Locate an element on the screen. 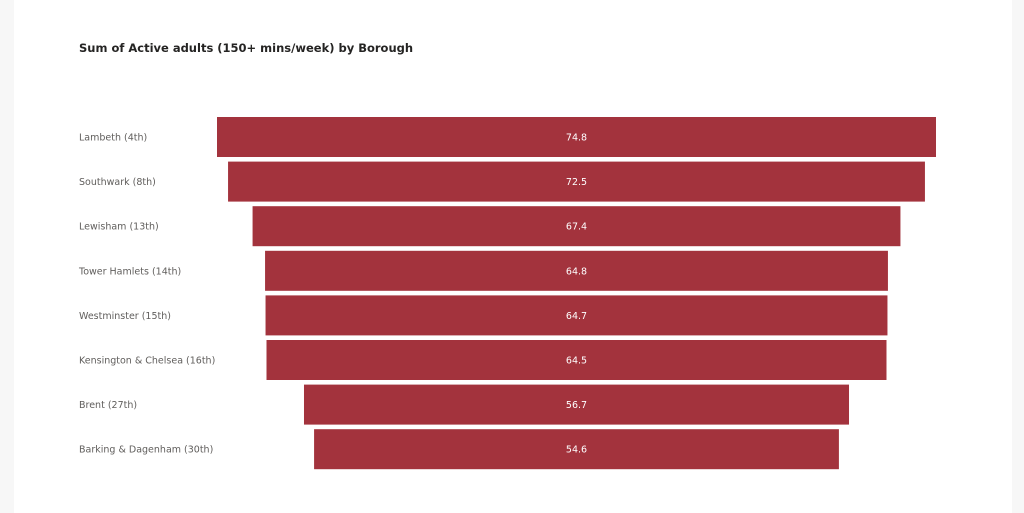 Image resolution: width=1024 pixels, height=513 pixels. category-label-kensington-chelsea-16th: Kensington & Chelsea (16th) is located at coordinates (147, 361).